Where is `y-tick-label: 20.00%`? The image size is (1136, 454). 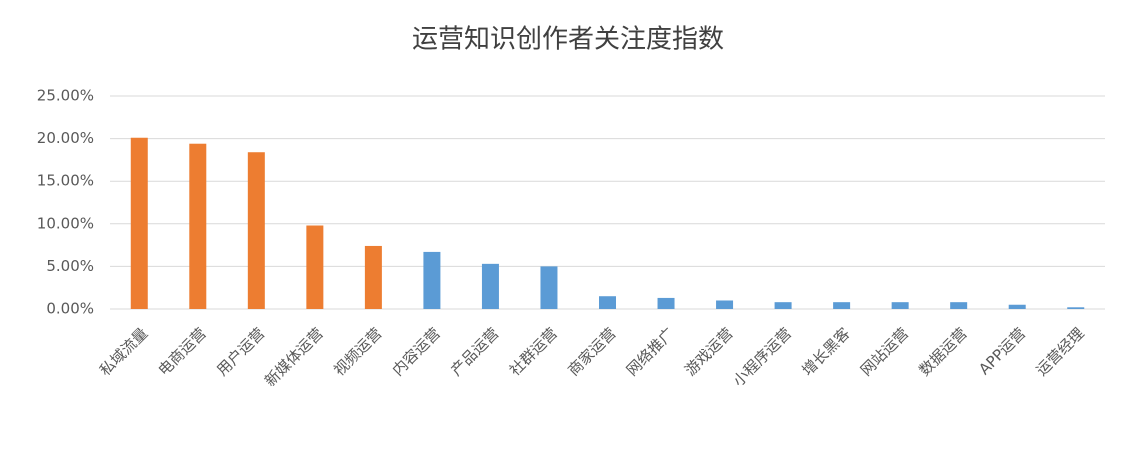 y-tick-label: 20.00% is located at coordinates (65, 138).